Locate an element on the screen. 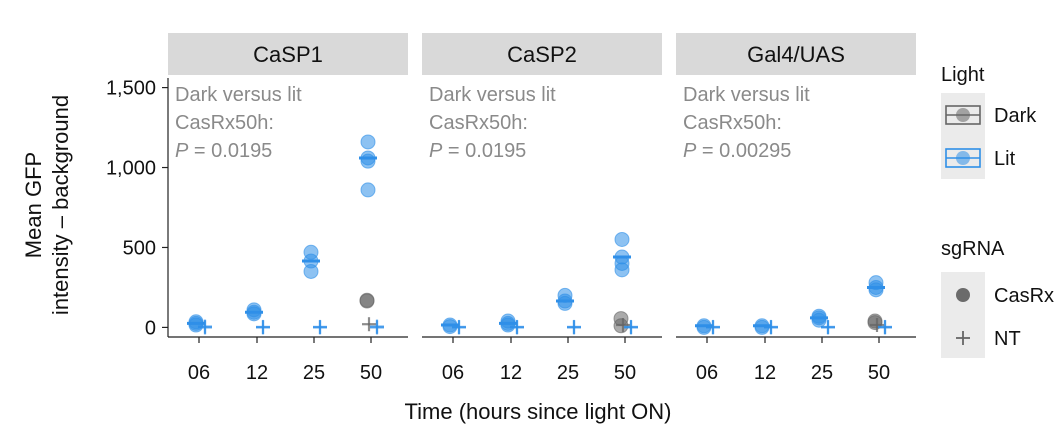 This screenshot has width=1061, height=437. p-value-text: = 0.00295 is located at coordinates (743, 151).